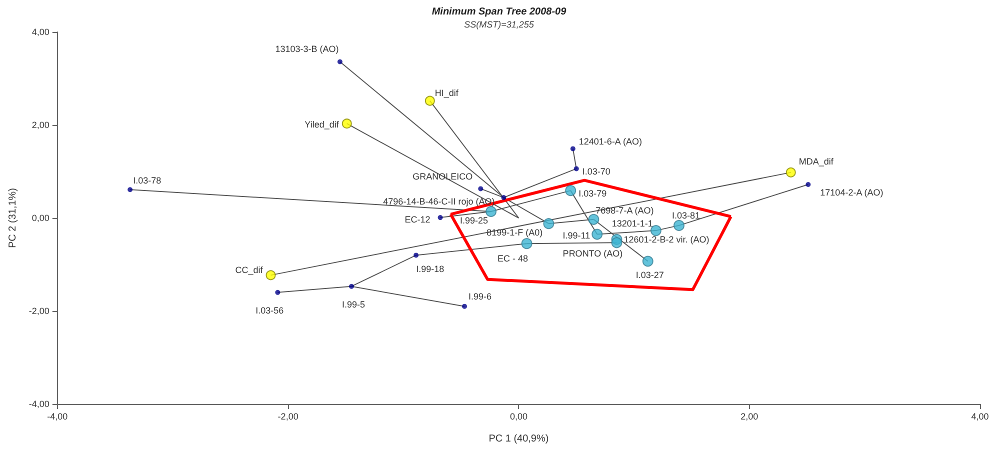  I want to click on annotation: HI_dif, so click(446, 93).